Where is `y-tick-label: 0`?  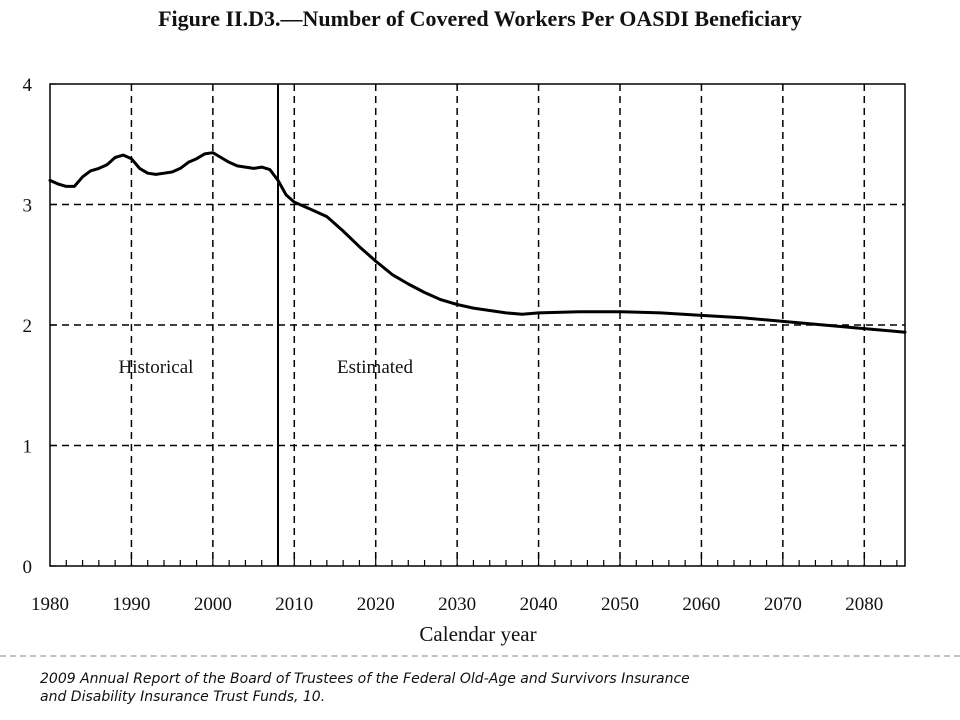 y-tick-label: 0 is located at coordinates (28, 567).